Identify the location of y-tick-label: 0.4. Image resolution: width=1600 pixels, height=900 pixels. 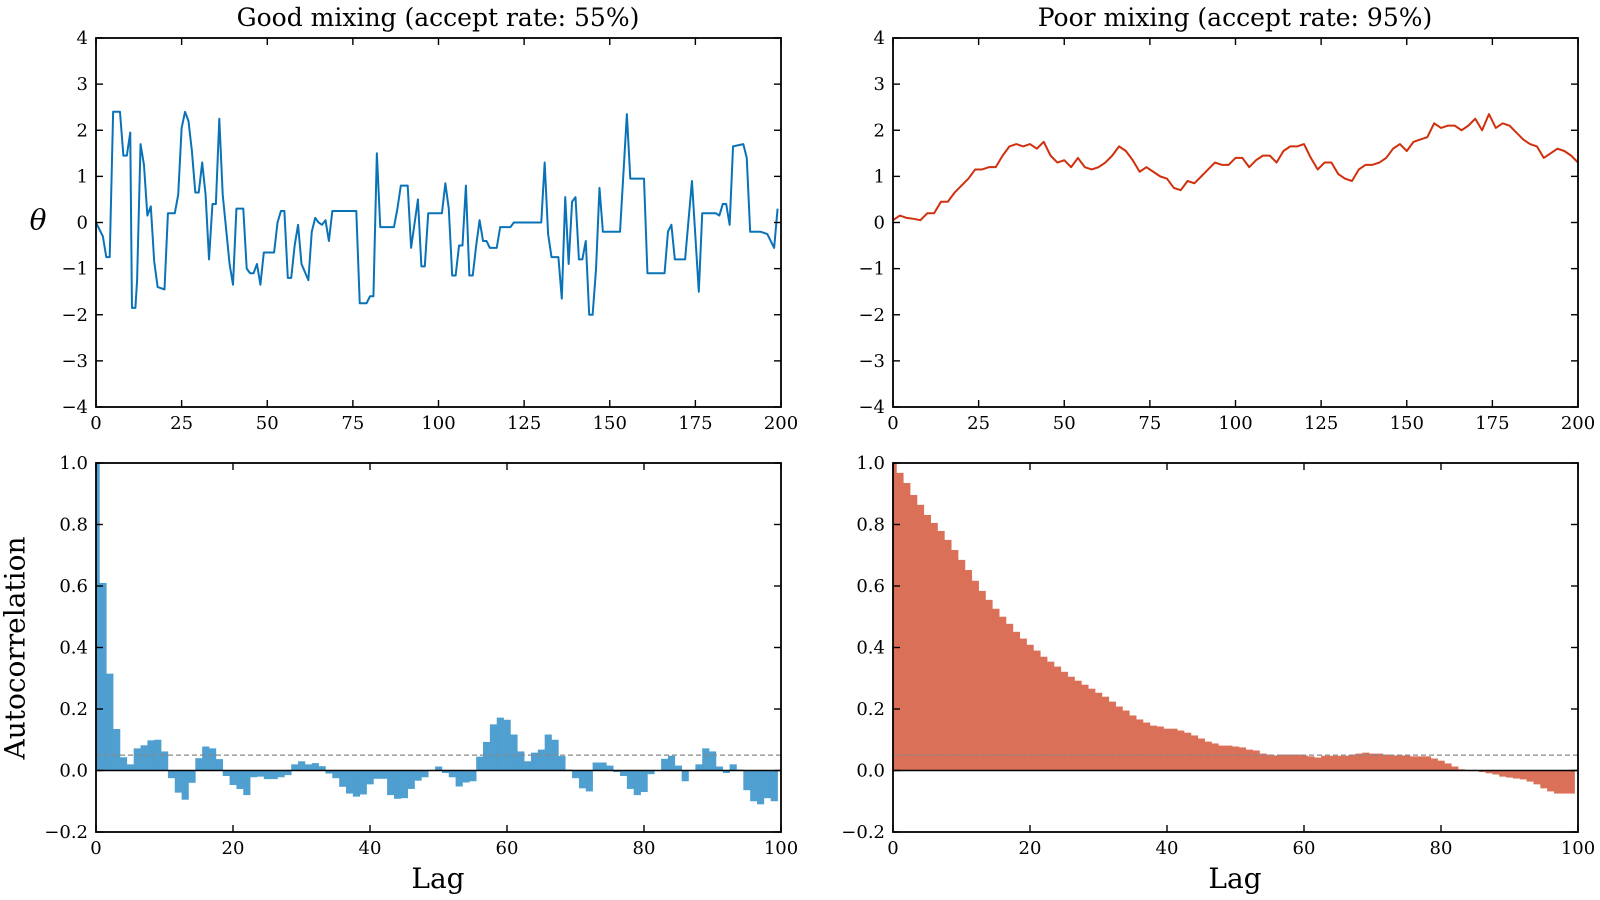
(870, 648).